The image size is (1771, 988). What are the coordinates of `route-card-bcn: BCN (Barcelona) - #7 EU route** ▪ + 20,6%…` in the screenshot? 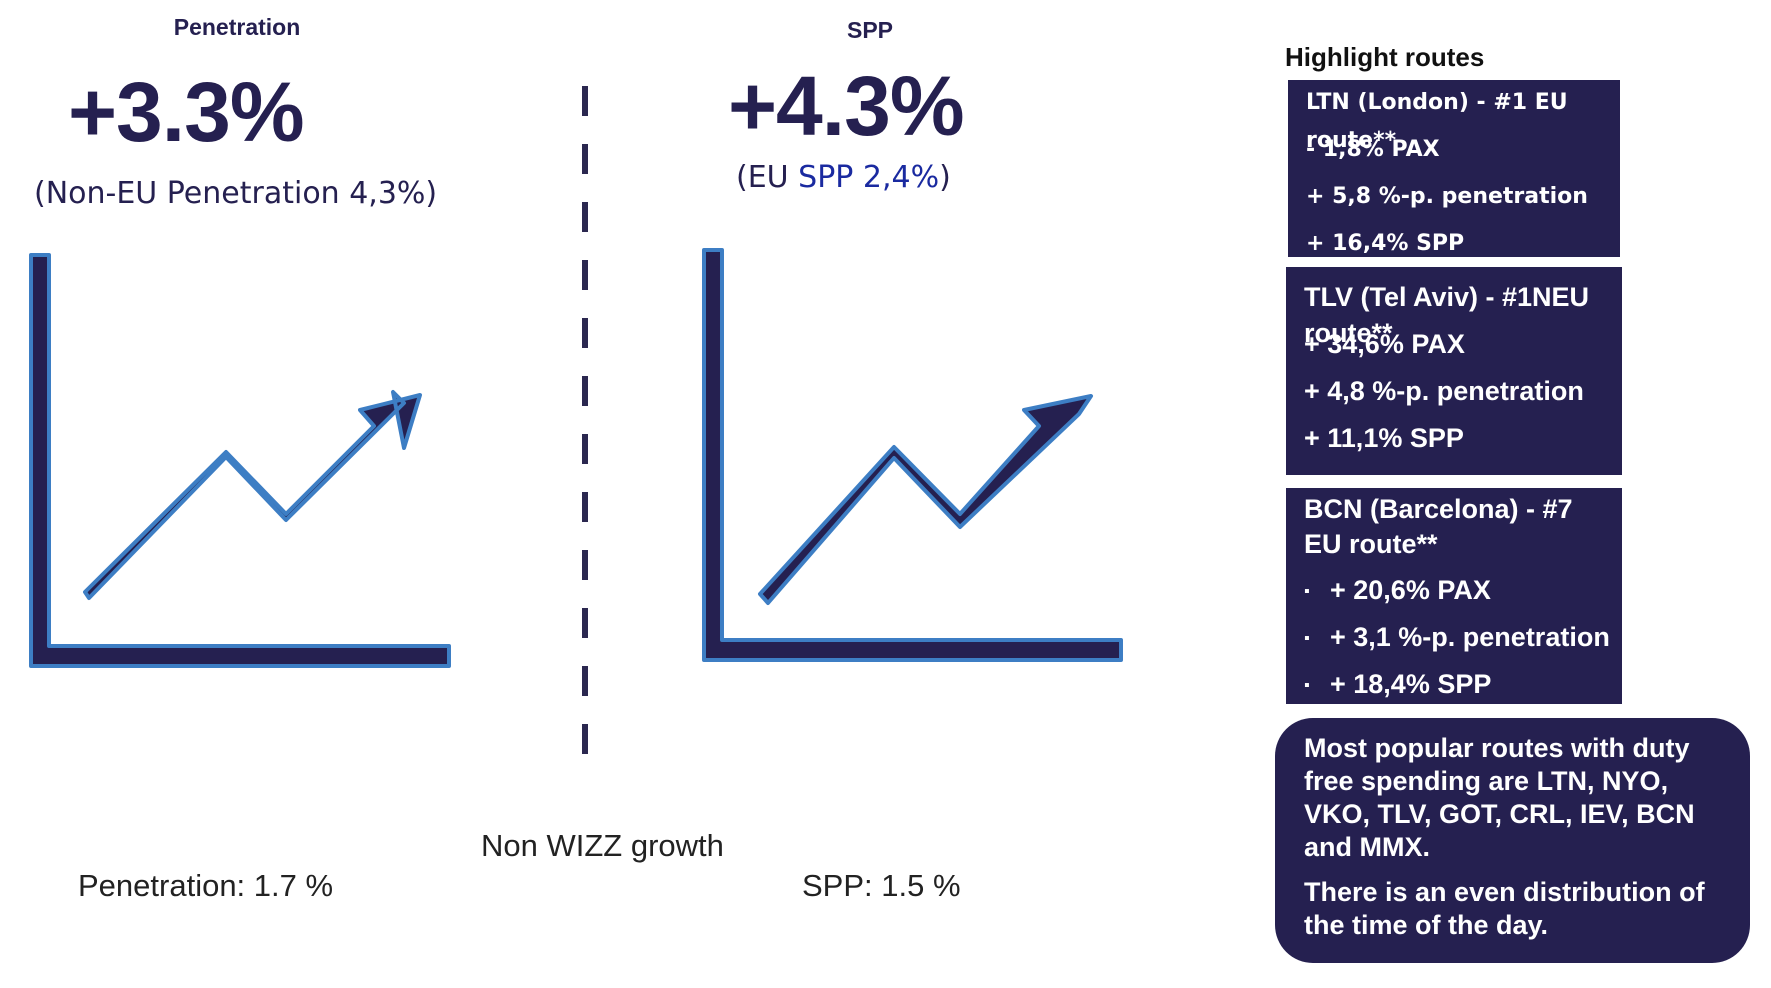 It's located at (1454, 596).